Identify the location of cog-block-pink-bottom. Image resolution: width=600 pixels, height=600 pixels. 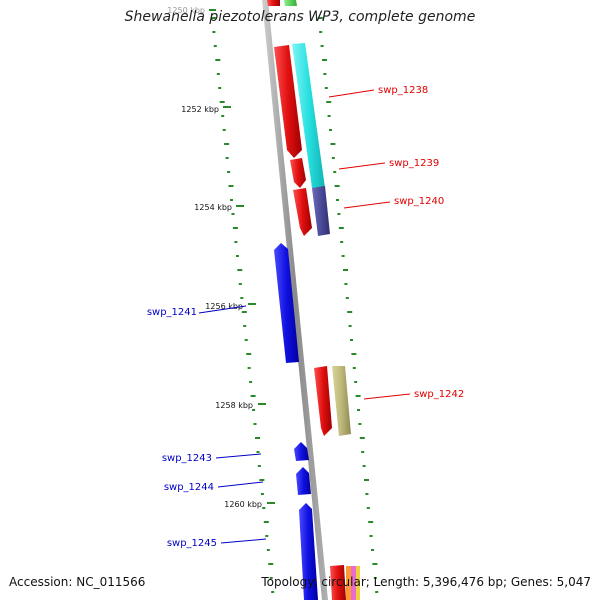
(353, 583).